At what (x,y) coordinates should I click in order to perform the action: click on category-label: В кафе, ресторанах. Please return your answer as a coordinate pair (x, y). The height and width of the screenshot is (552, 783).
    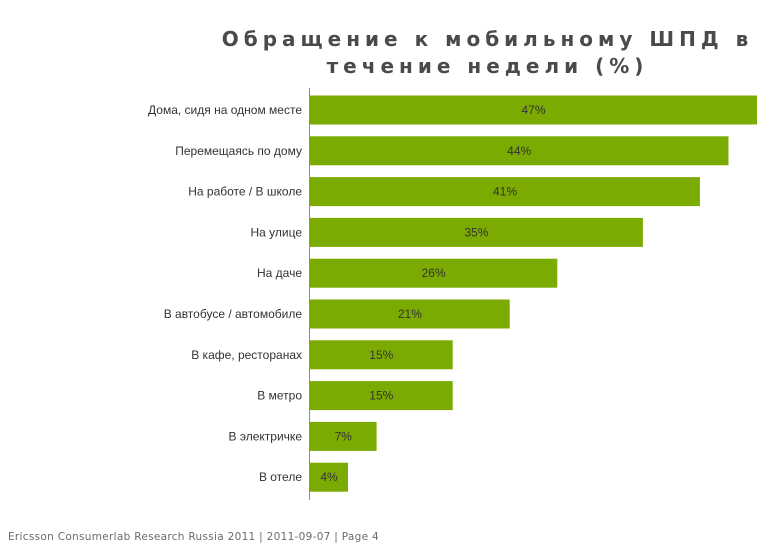
    Looking at the image, I should click on (246, 355).